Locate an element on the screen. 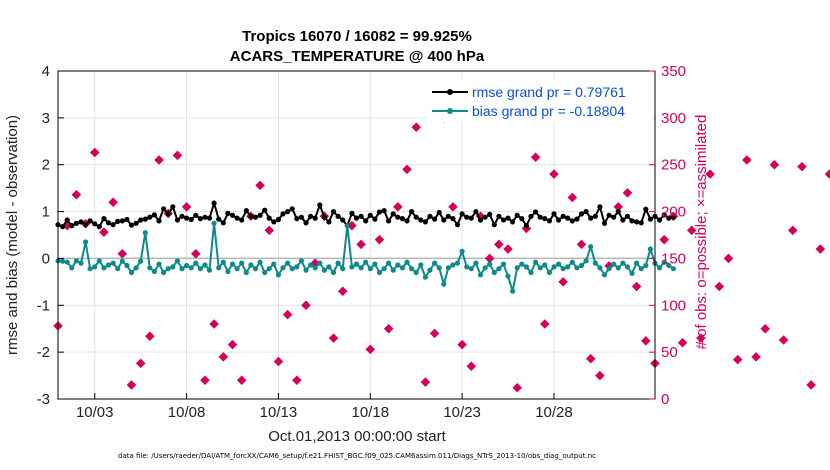 The width and height of the screenshot is (830, 470). x-tick-label: 10/28 is located at coordinates (554, 412).